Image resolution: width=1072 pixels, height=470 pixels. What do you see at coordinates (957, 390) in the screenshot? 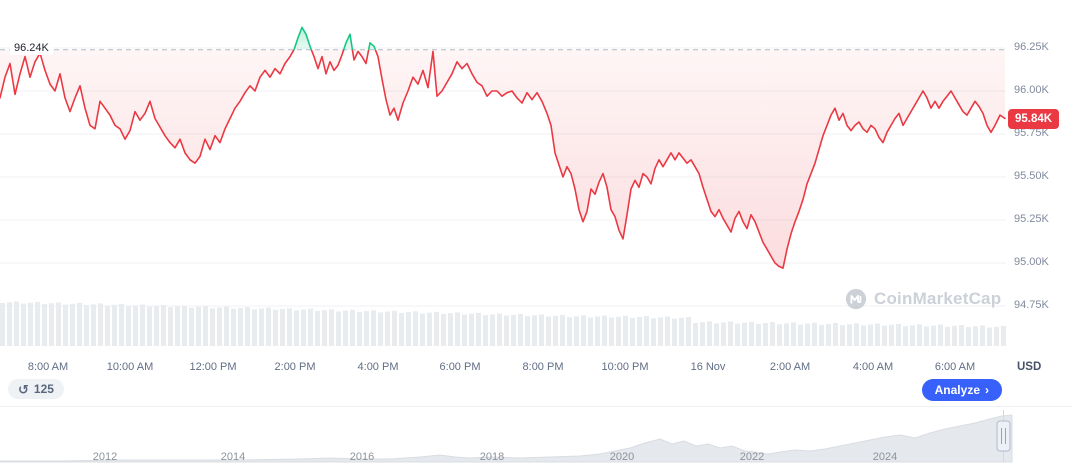
I see `analyze-label: Analyze` at bounding box center [957, 390].